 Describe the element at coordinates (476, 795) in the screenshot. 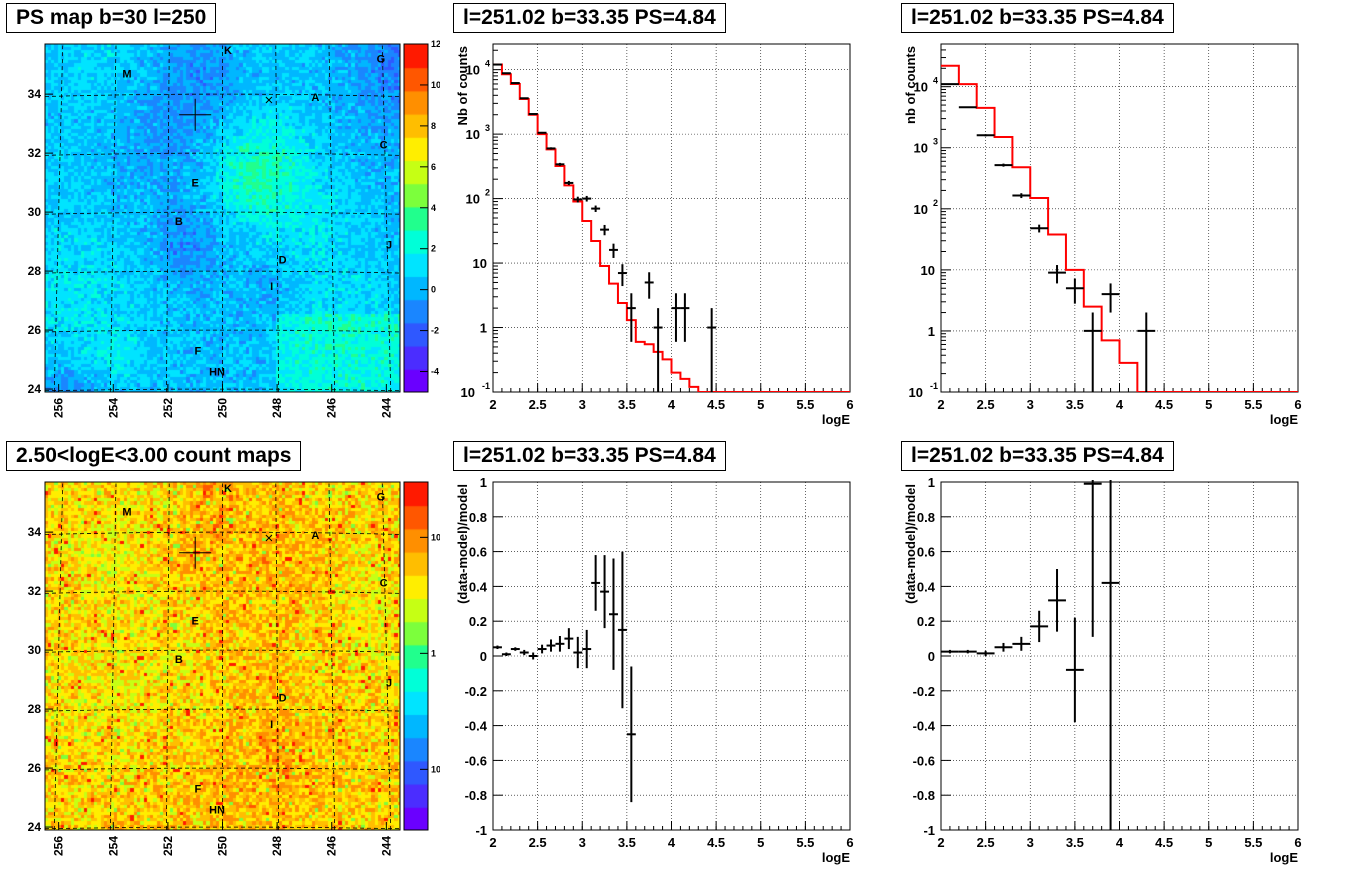

I see `plot4-ytick-label: -0.8` at that location.